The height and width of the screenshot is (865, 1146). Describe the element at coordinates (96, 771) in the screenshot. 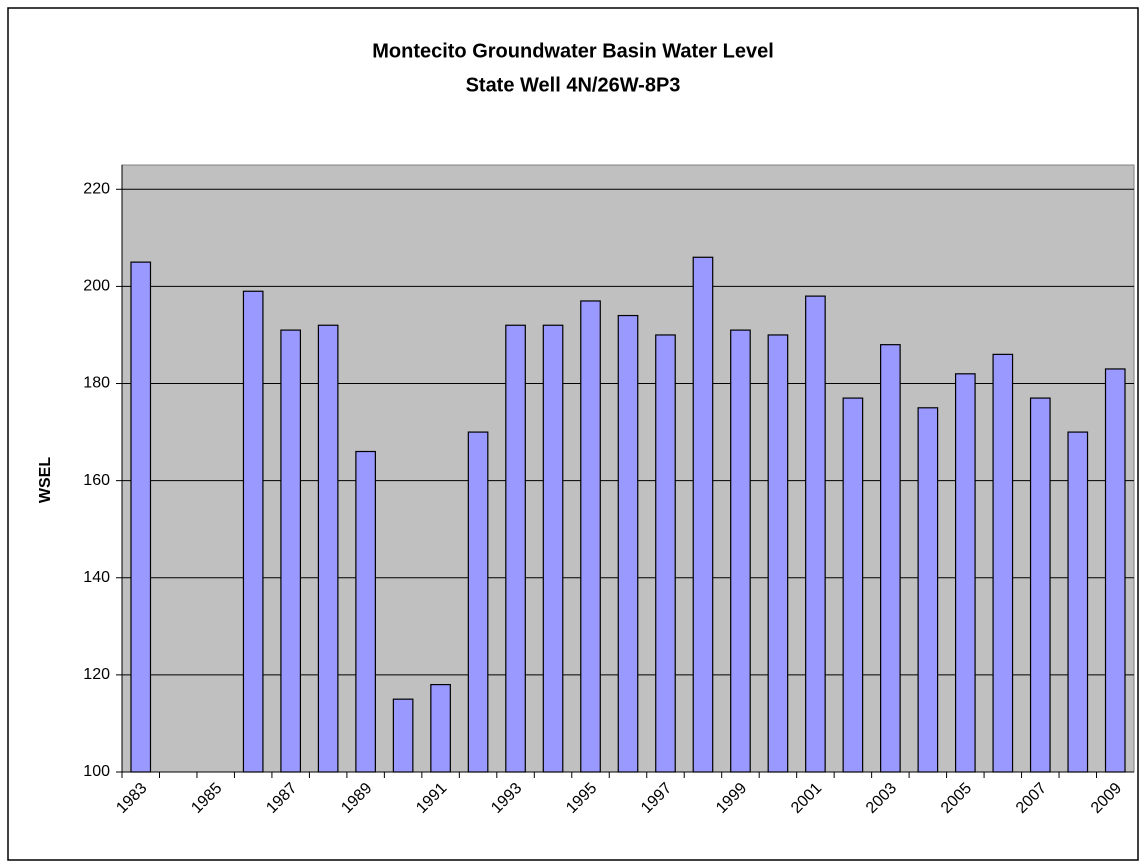

I see `y-tick-label: 100` at that location.